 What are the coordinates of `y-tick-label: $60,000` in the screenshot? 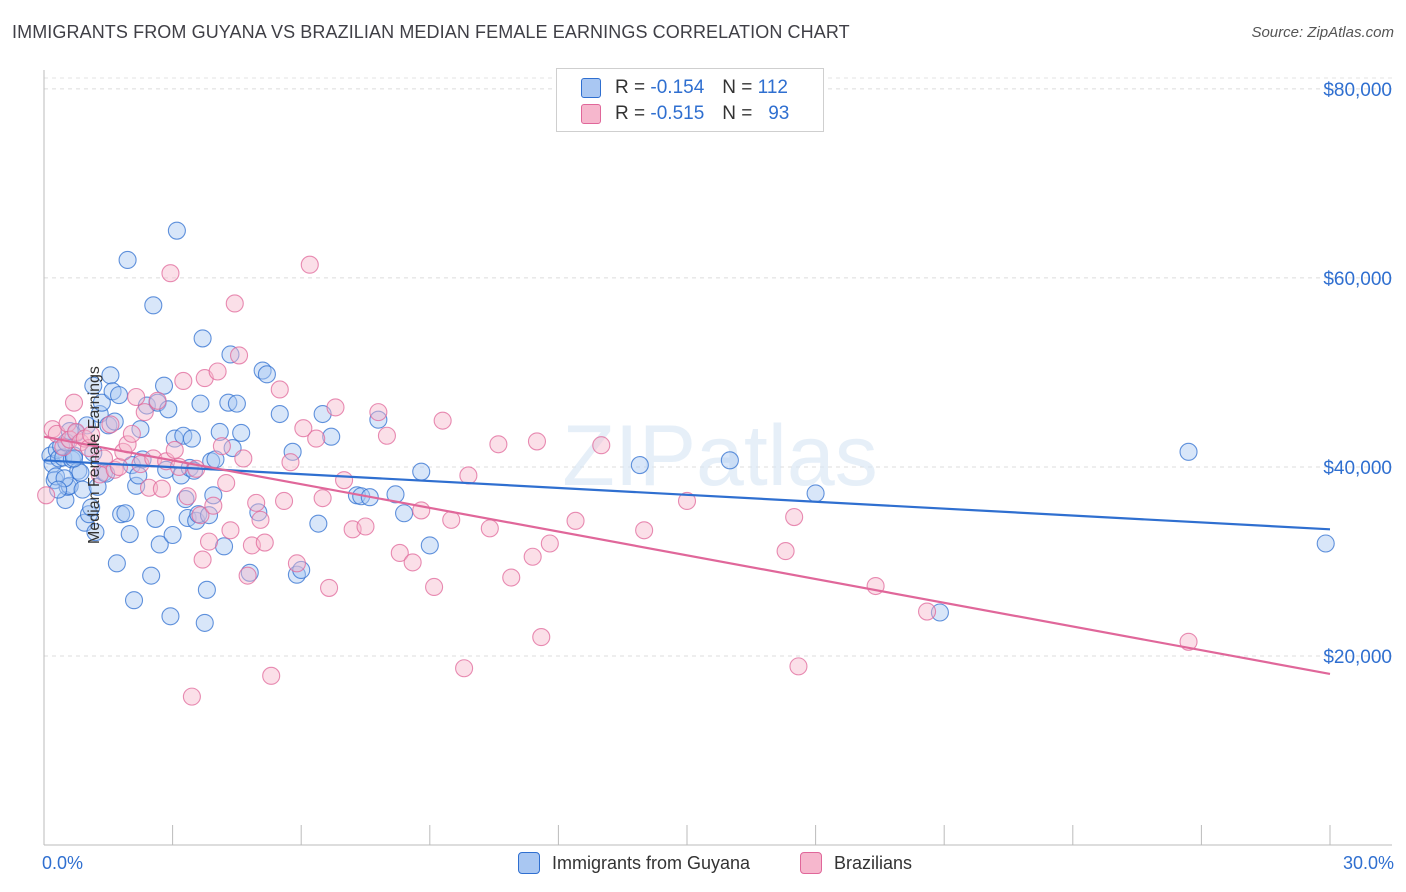 It's located at (1357, 279).